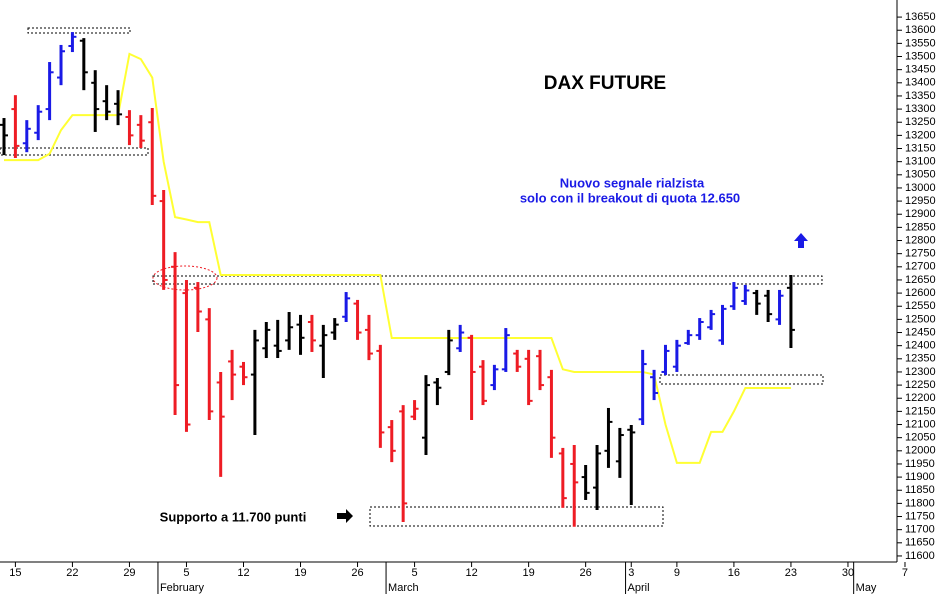  What do you see at coordinates (801, 240) in the screenshot?
I see `arrow` at bounding box center [801, 240].